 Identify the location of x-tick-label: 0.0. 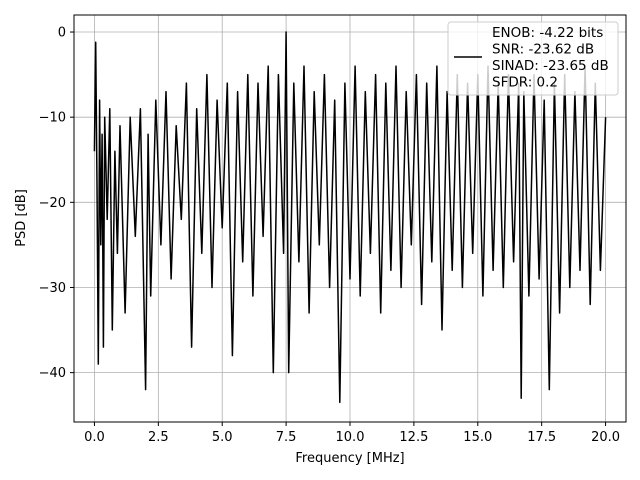
(94, 437).